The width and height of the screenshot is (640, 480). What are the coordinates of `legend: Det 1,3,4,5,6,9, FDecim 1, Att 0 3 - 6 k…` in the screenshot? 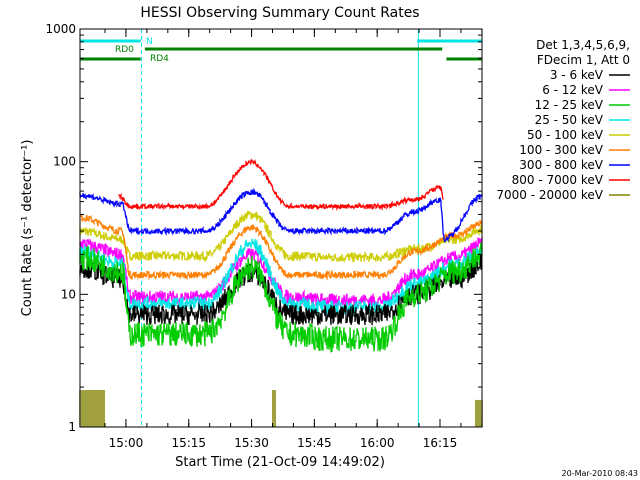 It's located at (563, 120).